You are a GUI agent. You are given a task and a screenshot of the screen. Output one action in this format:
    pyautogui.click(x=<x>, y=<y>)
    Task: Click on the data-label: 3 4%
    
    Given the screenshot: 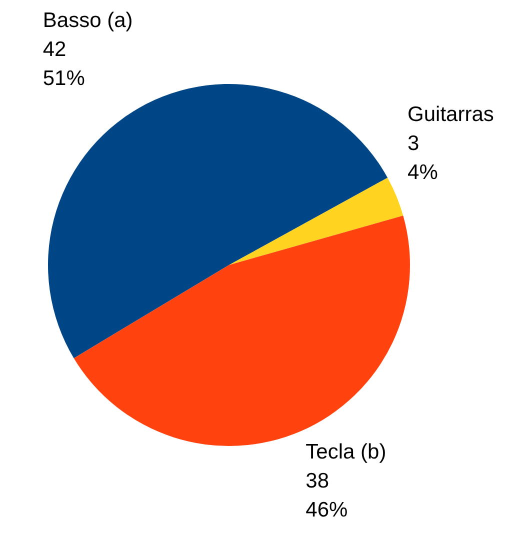 What is the action you would take?
    pyautogui.click(x=423, y=158)
    